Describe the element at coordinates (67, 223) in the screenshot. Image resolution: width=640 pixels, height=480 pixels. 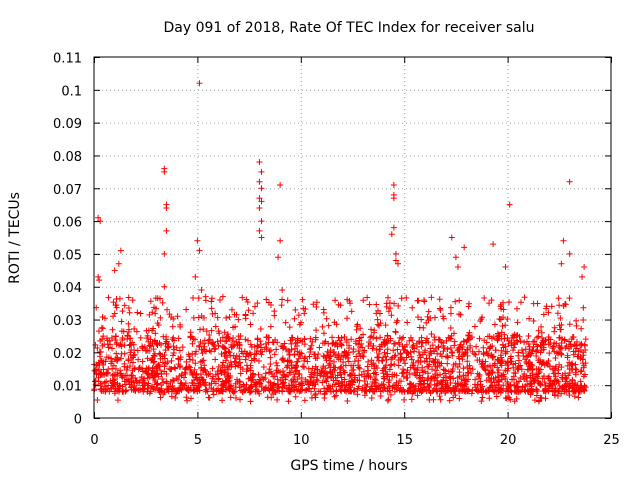
I see `y-tick-label: 0.06` at that location.